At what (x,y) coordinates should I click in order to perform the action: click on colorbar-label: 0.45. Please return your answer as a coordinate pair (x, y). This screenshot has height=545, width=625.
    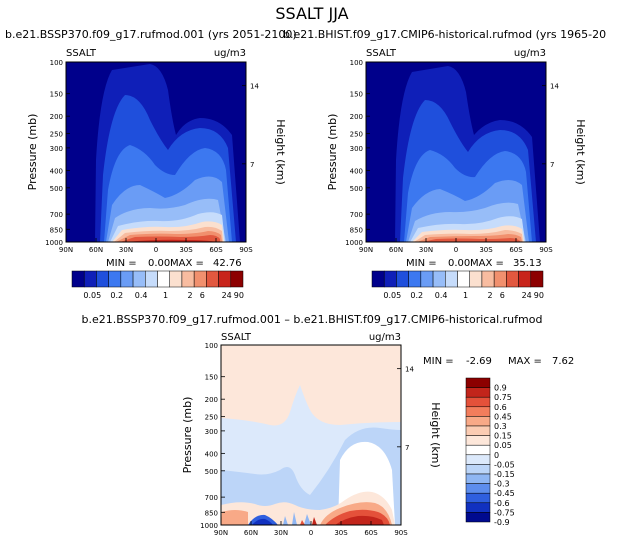
    Looking at the image, I should click on (503, 416).